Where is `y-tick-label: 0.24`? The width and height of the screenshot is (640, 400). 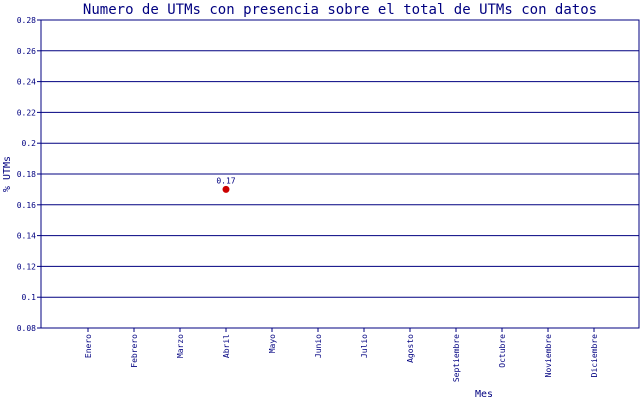 y-tick-label: 0.24 is located at coordinates (26, 82).